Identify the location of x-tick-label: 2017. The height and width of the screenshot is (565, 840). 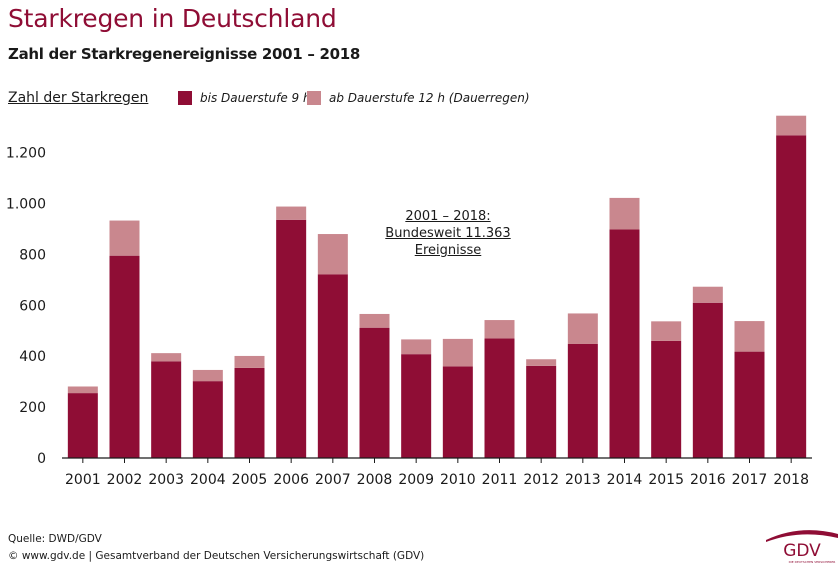
(750, 480).